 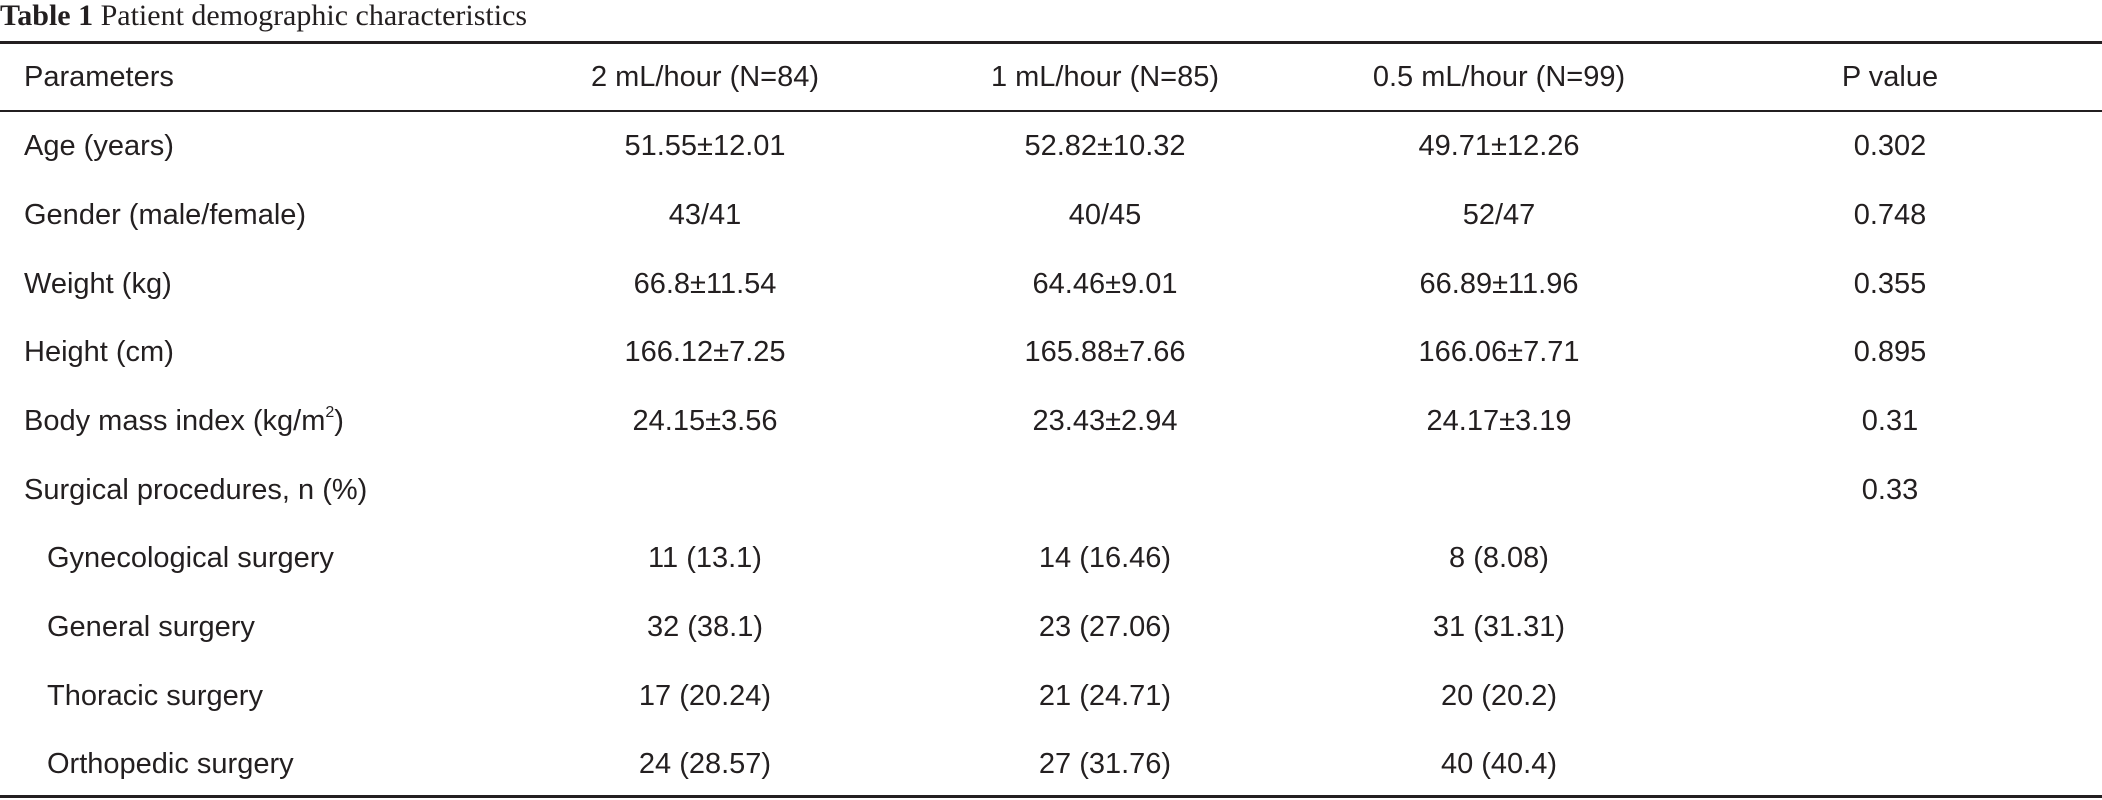 What do you see at coordinates (1105, 214) in the screenshot?
I see `cell-1ml: 40/45` at bounding box center [1105, 214].